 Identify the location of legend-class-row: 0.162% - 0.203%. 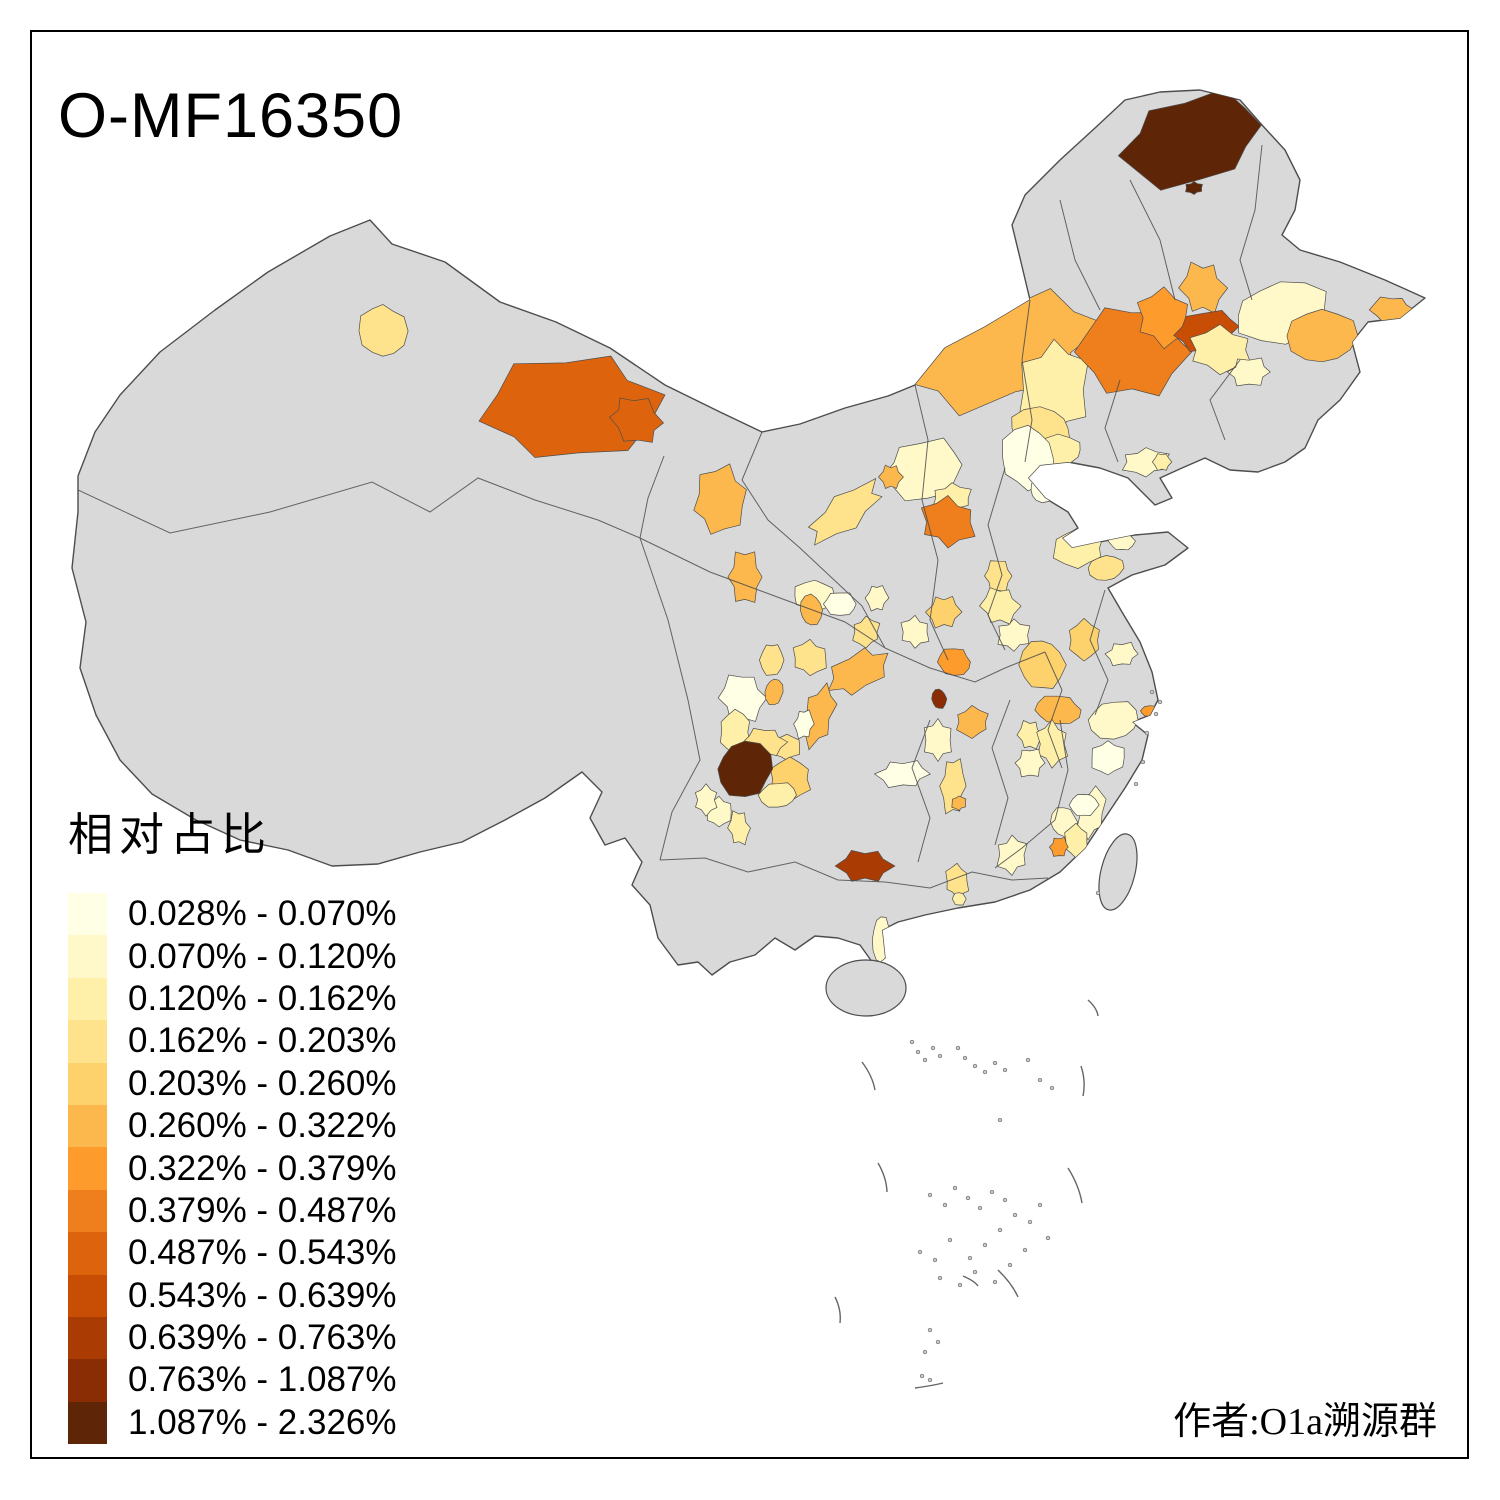
(232, 1041).